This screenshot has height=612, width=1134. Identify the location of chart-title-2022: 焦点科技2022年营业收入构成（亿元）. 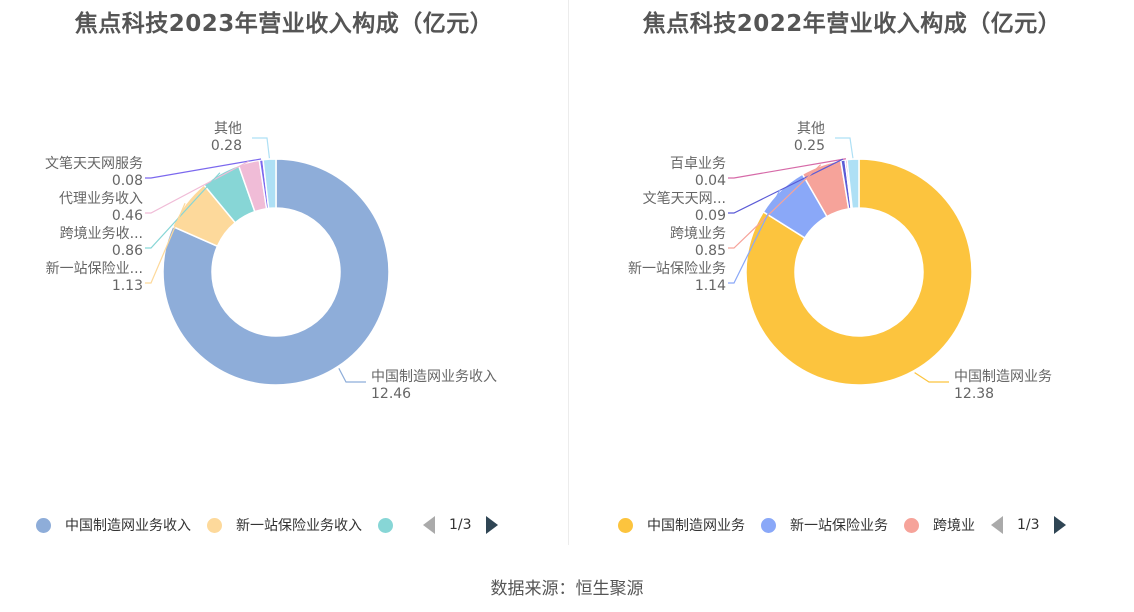
(852, 24).